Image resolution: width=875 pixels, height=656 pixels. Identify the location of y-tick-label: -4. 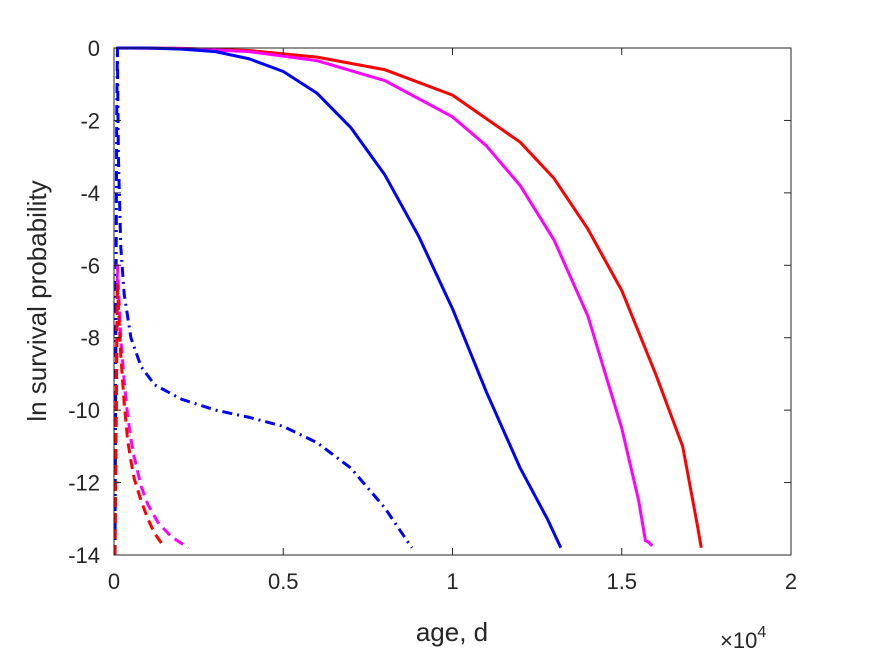
(90, 193).